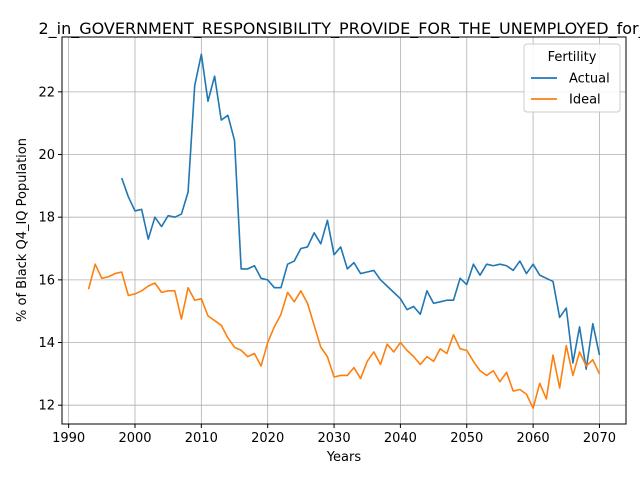 Image resolution: width=640 pixels, height=480 pixels. Describe the element at coordinates (585, 100) in the screenshot. I see `legend-label-ideal: Ideal` at that location.